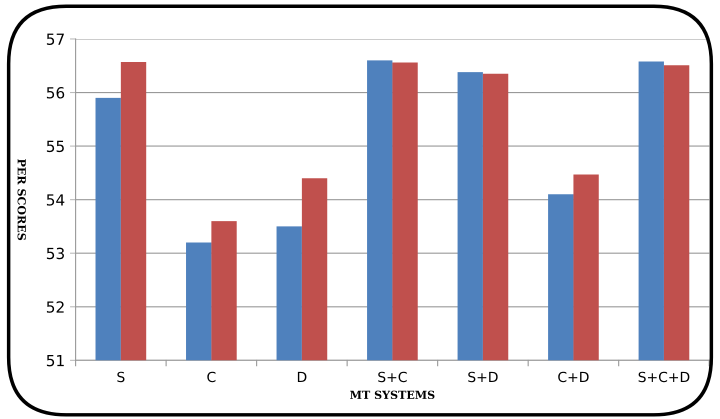  What do you see at coordinates (211, 377) in the screenshot?
I see `x-tick-label: C` at bounding box center [211, 377].